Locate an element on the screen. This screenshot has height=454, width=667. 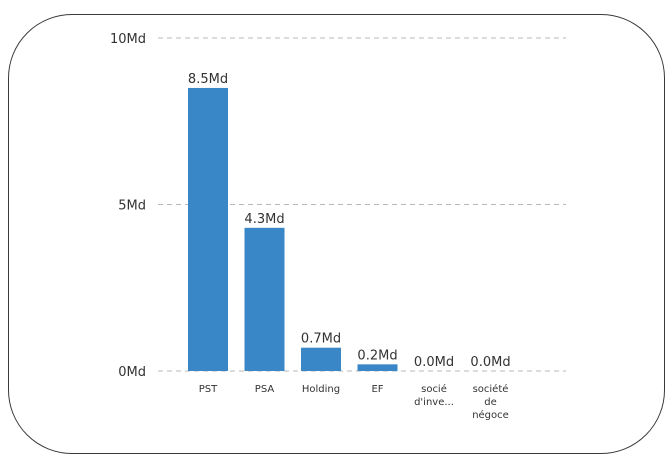
x-tick-label-line: socié is located at coordinates (434, 389).